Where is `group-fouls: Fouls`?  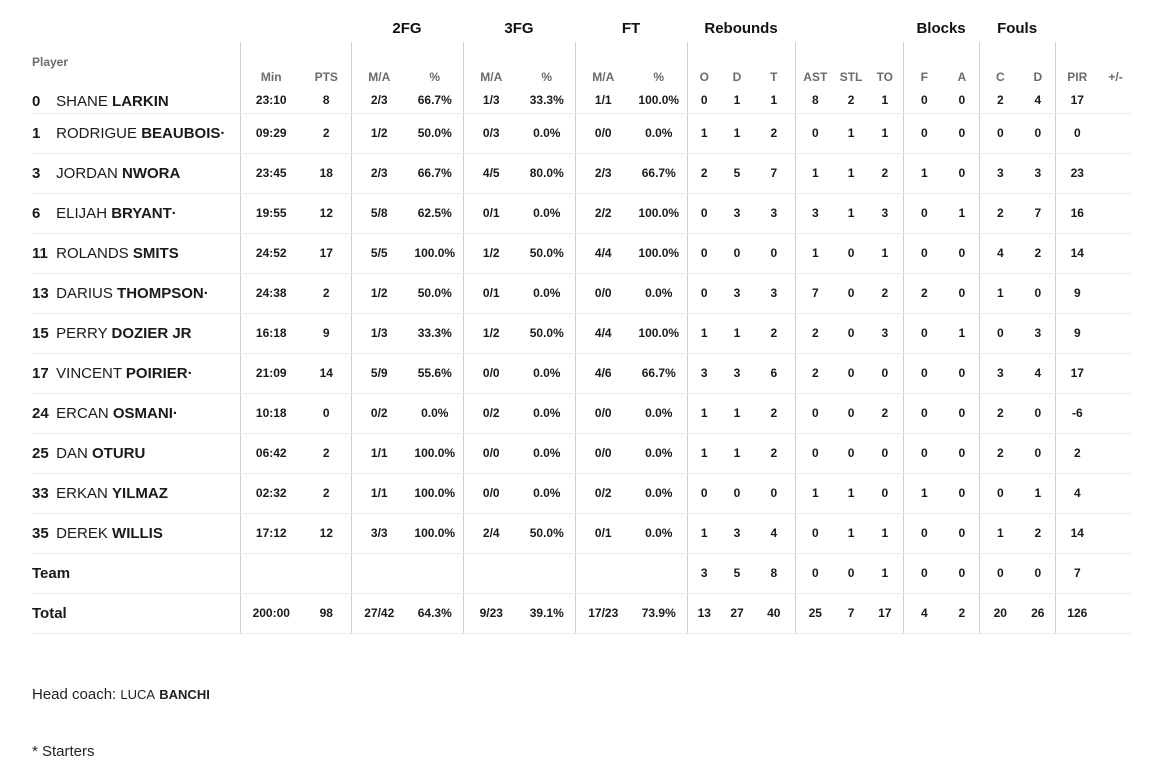
group-fouls: Fouls is located at coordinates (1017, 28).